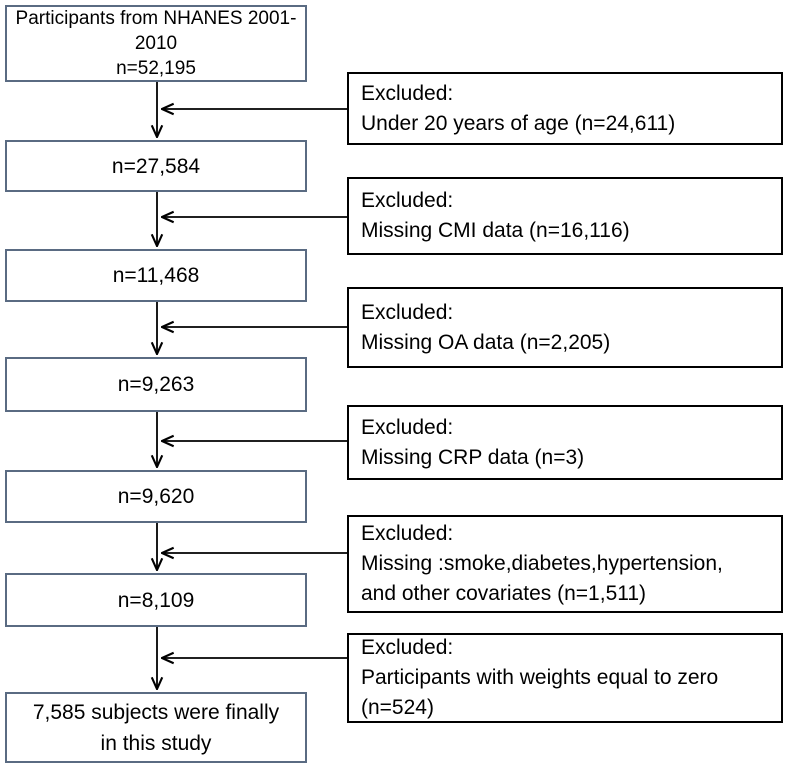  I want to click on box-text-line: Missing CMI data (n=16,116), so click(495, 230).